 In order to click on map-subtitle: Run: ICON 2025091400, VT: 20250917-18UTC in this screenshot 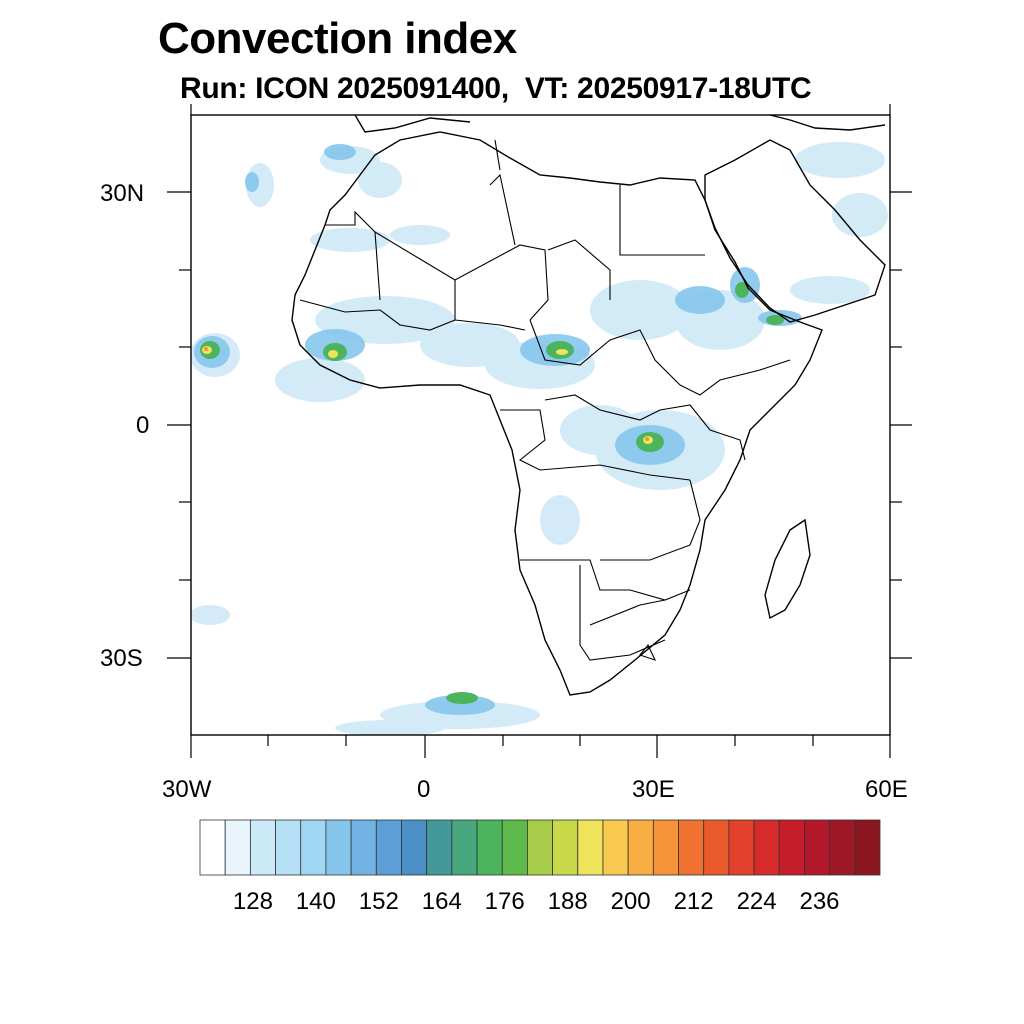, I will do `click(496, 88)`.